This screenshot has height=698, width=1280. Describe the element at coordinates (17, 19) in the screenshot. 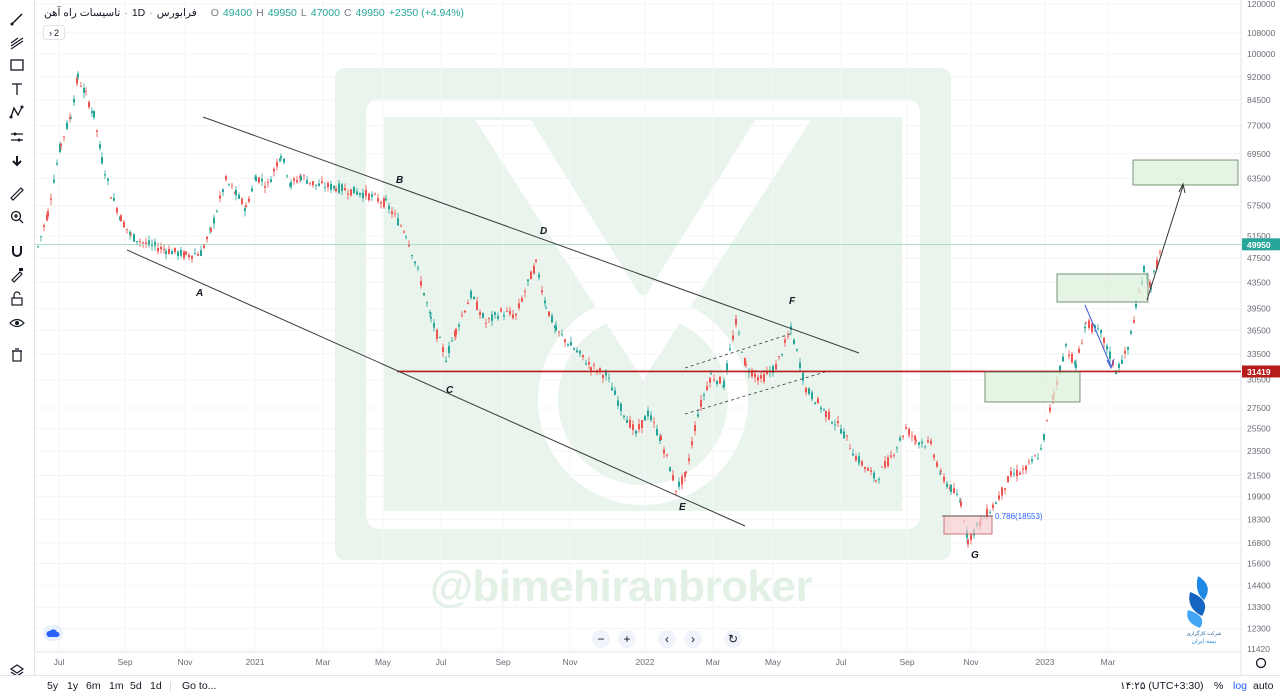

I see `brush-icon` at that location.